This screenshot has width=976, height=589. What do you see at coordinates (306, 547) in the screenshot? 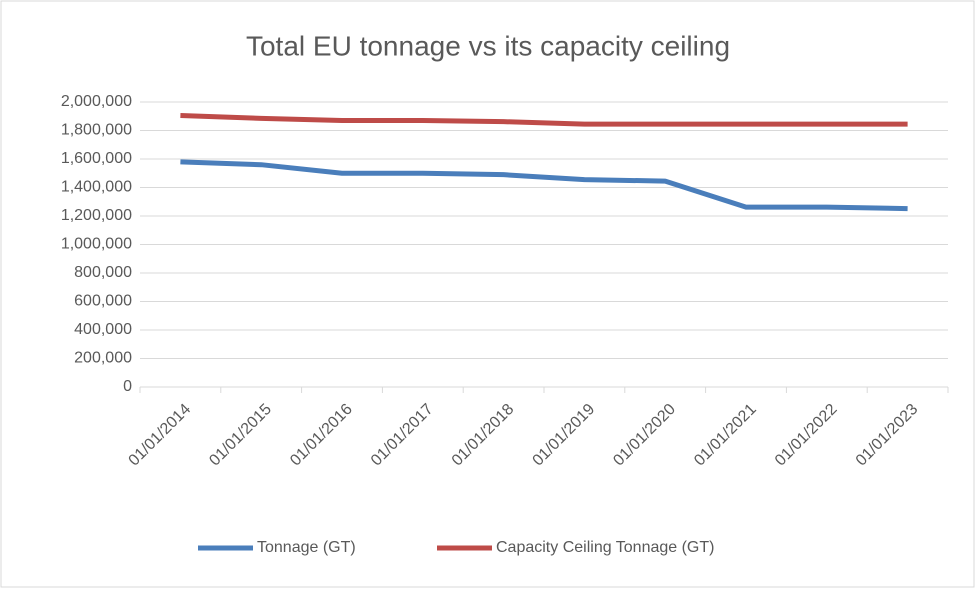
I see `legend-label: Tonnage (GT)` at bounding box center [306, 547].